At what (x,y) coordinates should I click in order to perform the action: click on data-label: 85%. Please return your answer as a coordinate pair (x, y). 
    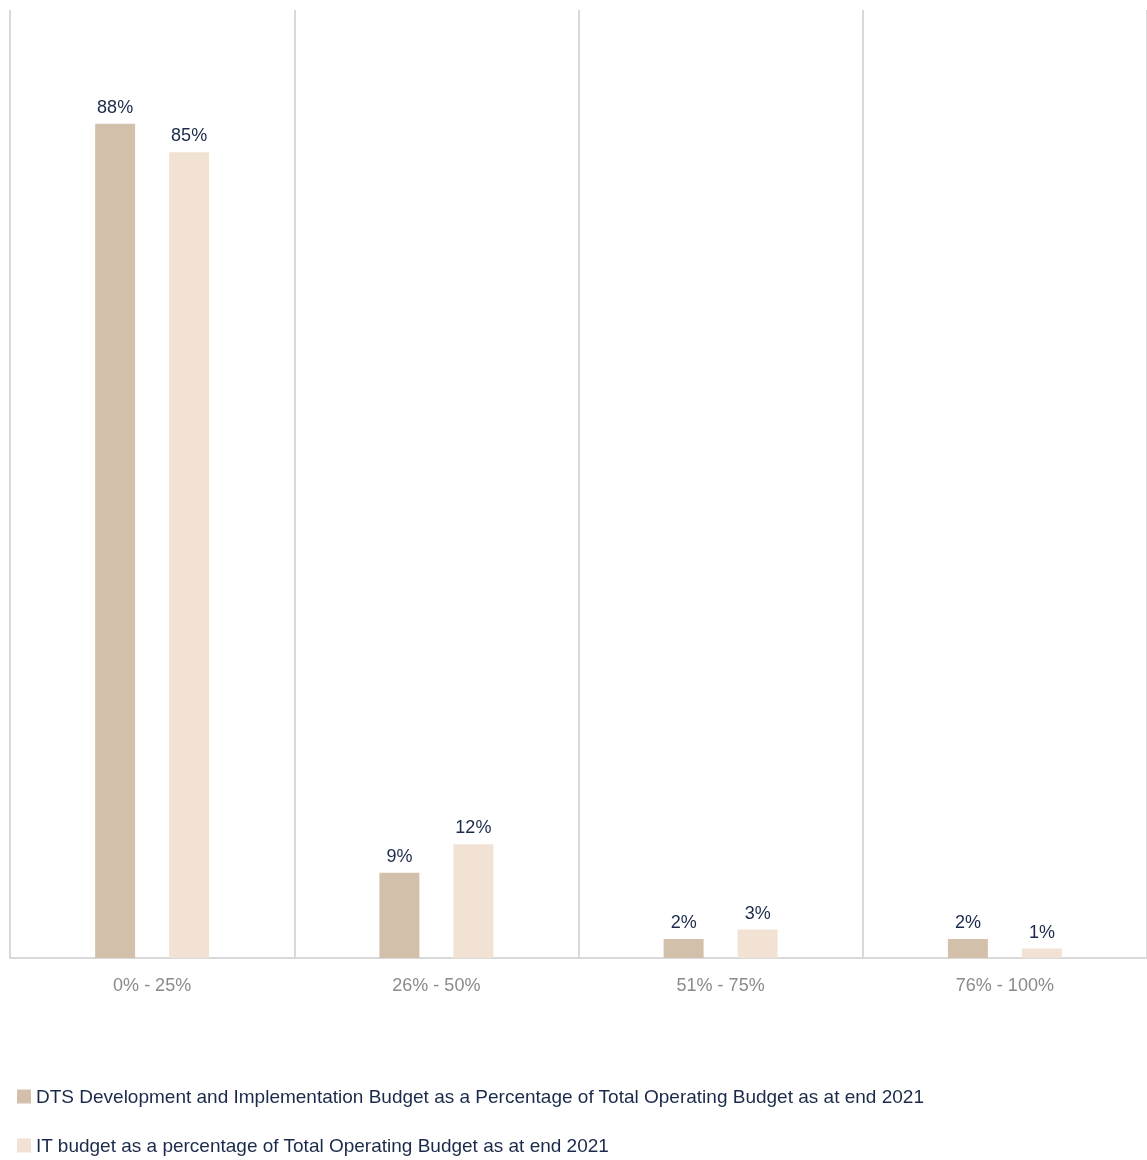
    Looking at the image, I should click on (189, 135).